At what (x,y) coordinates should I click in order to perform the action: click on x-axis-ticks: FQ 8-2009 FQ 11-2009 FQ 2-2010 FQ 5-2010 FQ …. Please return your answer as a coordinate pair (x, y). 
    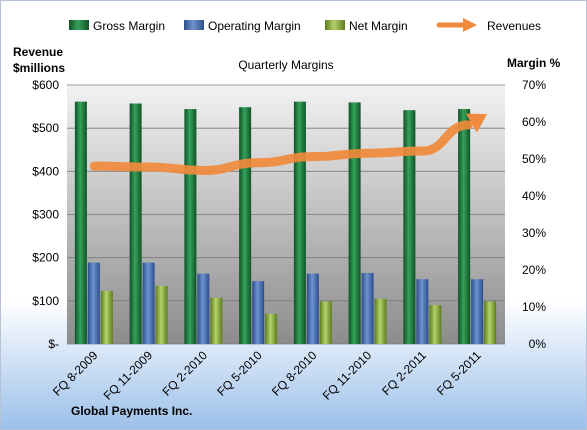
    Looking at the image, I should click on (267, 375).